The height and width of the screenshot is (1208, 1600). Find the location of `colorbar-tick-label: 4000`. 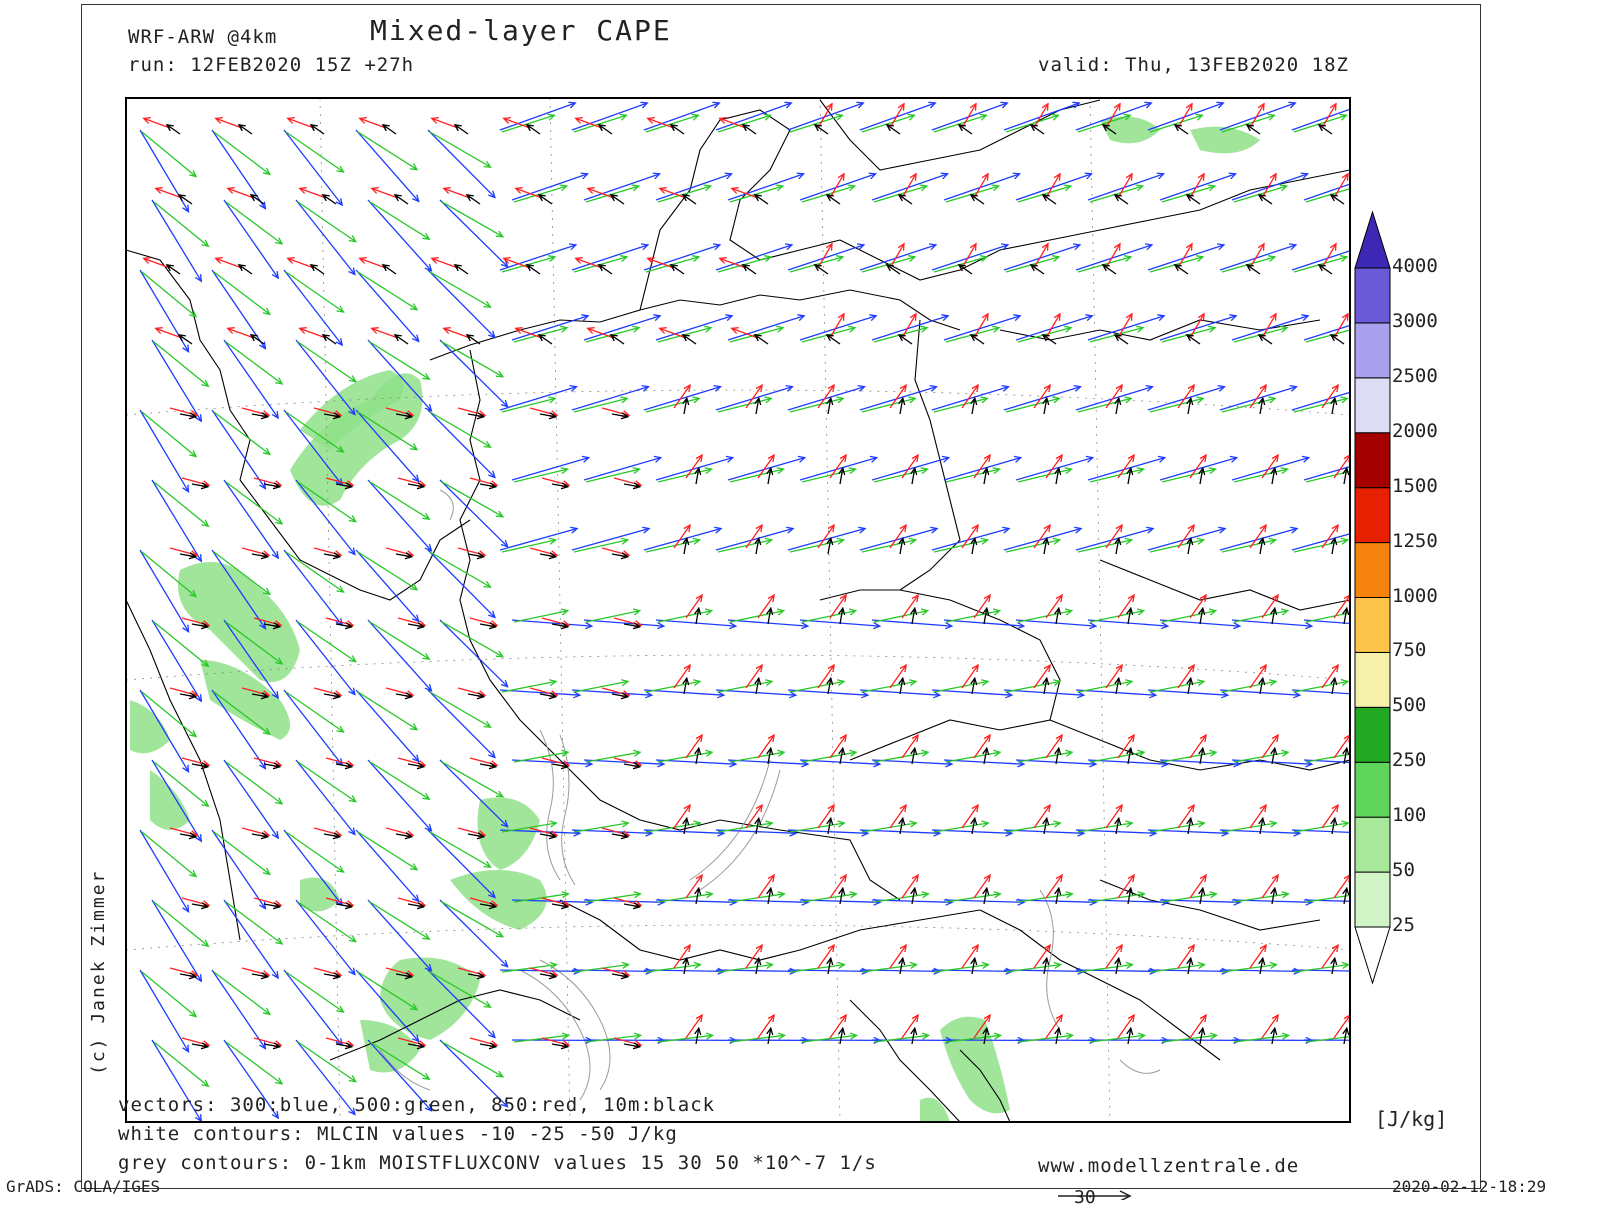

colorbar-tick-label: 4000 is located at coordinates (1415, 266).